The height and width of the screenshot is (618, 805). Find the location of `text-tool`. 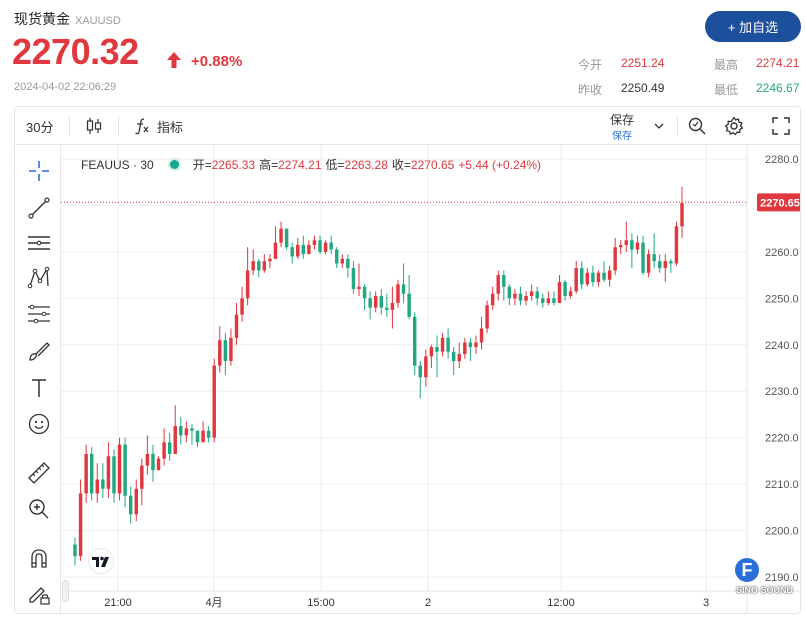

text-tool is located at coordinates (39, 388).